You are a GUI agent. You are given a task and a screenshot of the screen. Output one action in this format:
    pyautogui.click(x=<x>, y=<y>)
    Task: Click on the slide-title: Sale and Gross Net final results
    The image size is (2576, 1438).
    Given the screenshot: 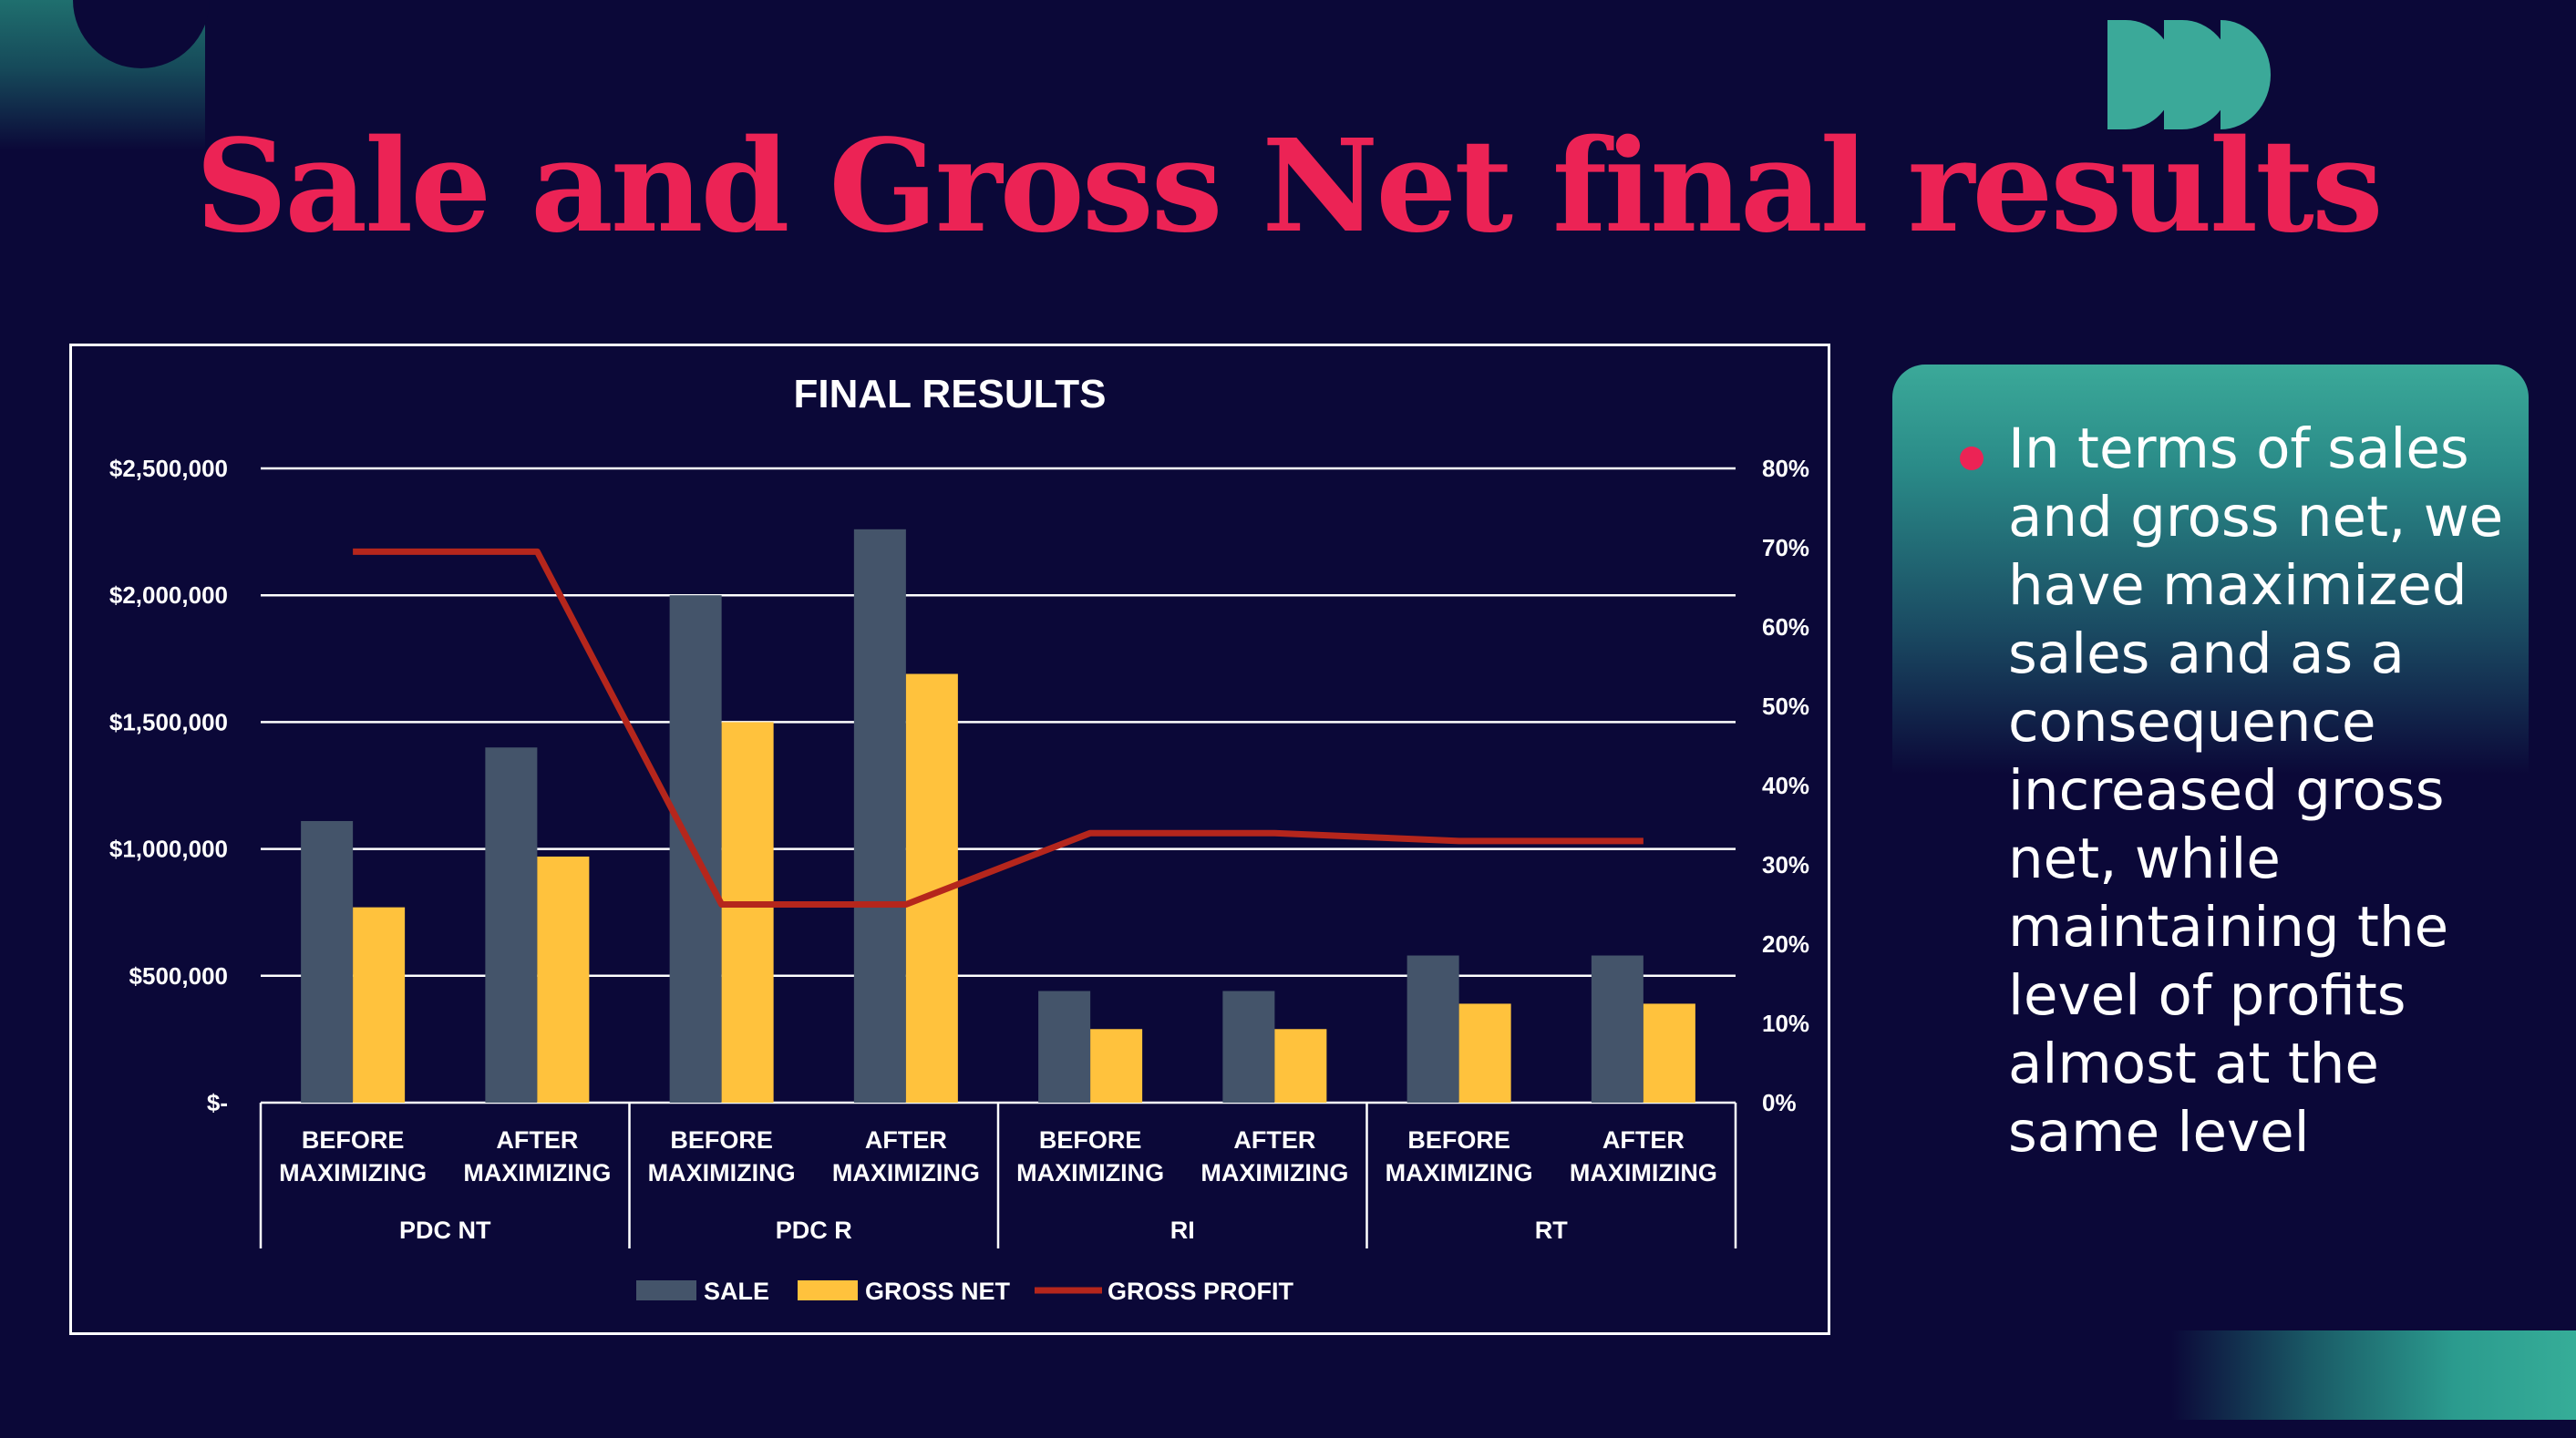 What is the action you would take?
    pyautogui.click(x=1289, y=187)
    